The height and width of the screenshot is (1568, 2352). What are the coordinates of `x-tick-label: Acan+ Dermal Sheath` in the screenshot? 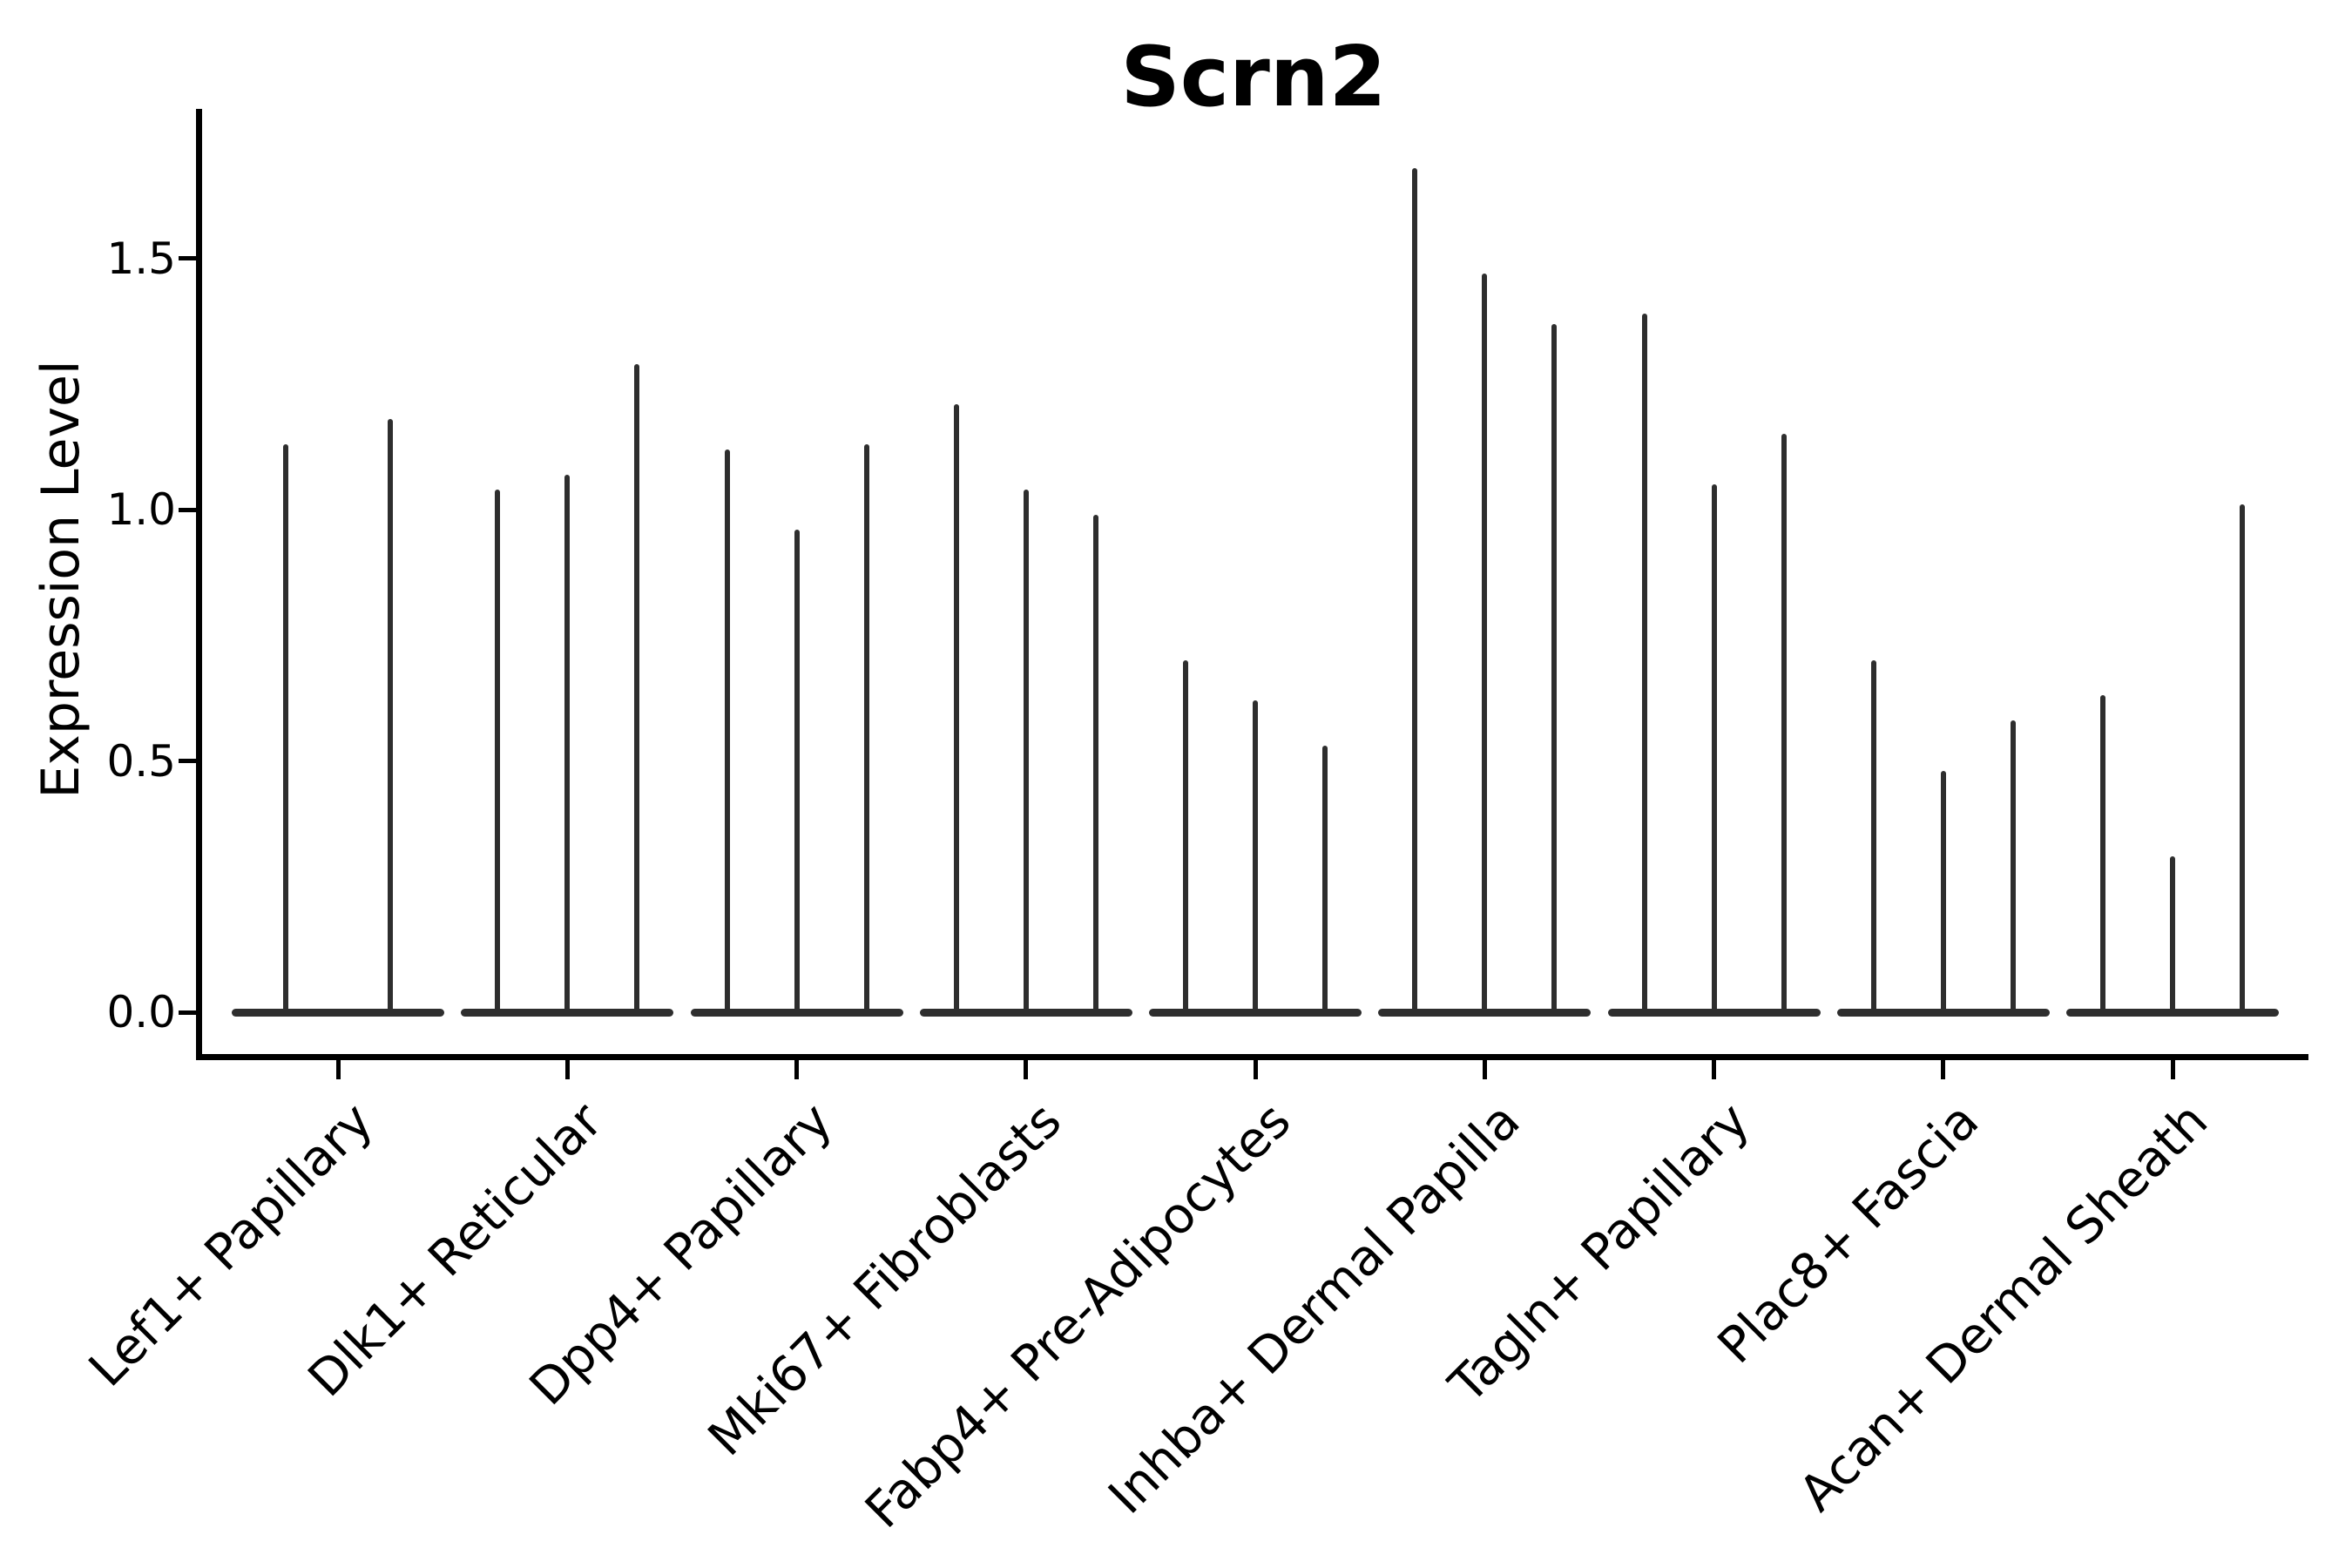 It's located at (2004, 1307).